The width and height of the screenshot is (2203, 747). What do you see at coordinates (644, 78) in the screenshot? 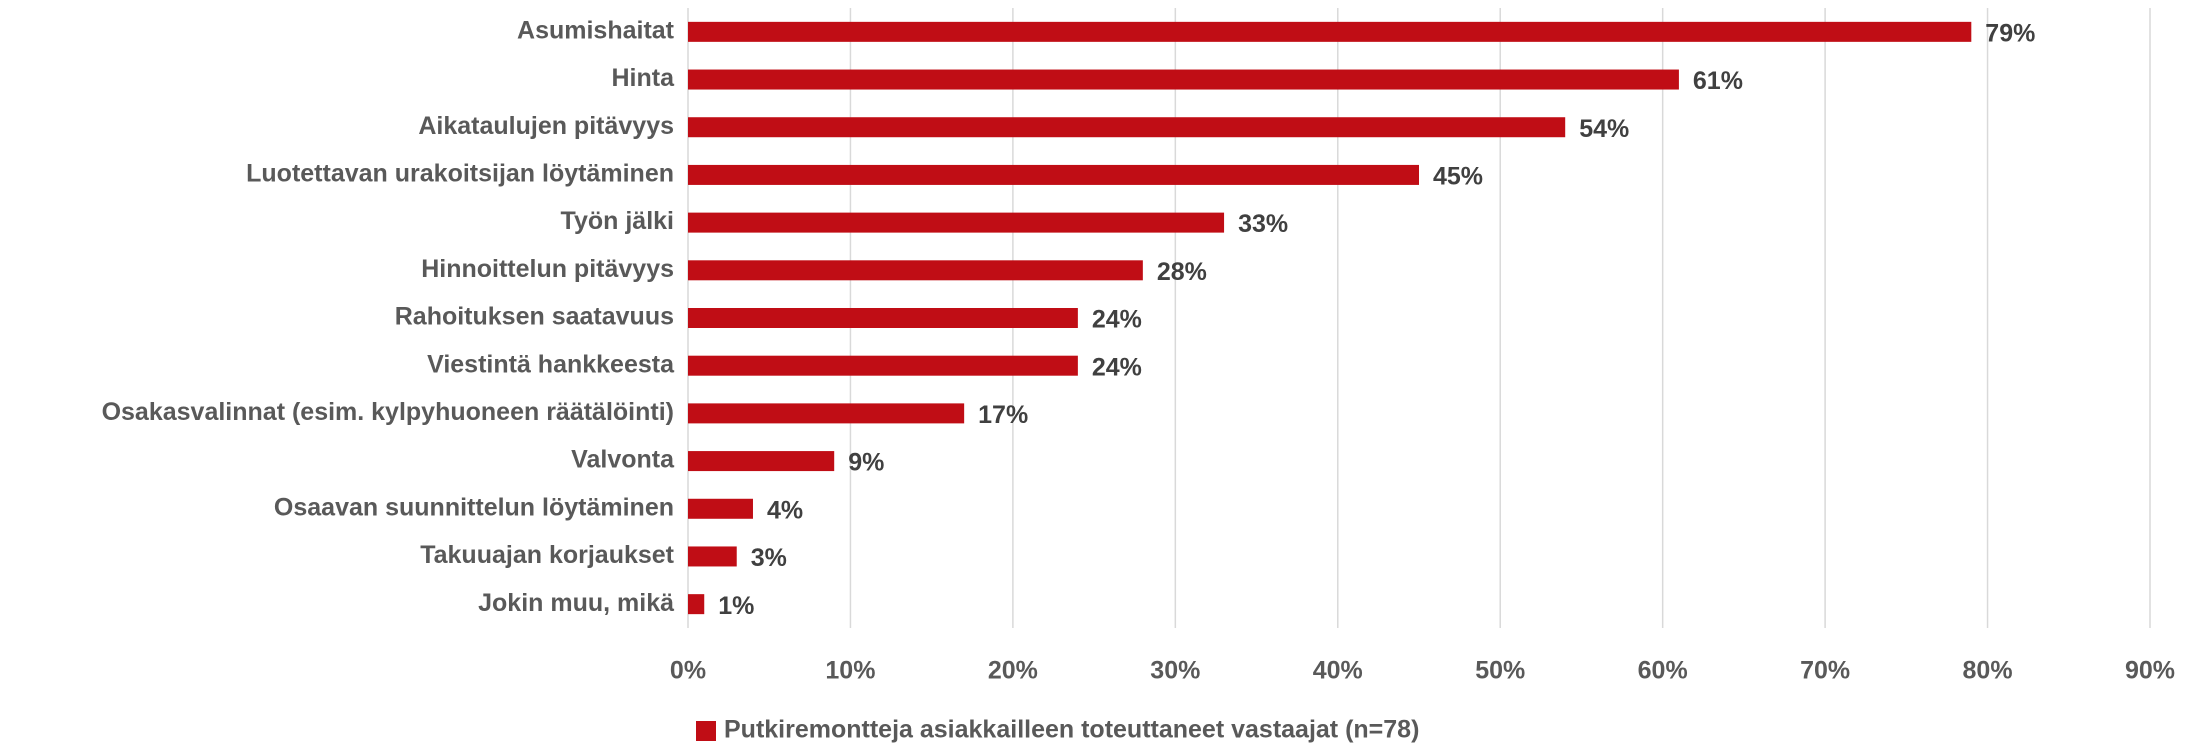
I see `y-tick-label: Hinta` at bounding box center [644, 78].